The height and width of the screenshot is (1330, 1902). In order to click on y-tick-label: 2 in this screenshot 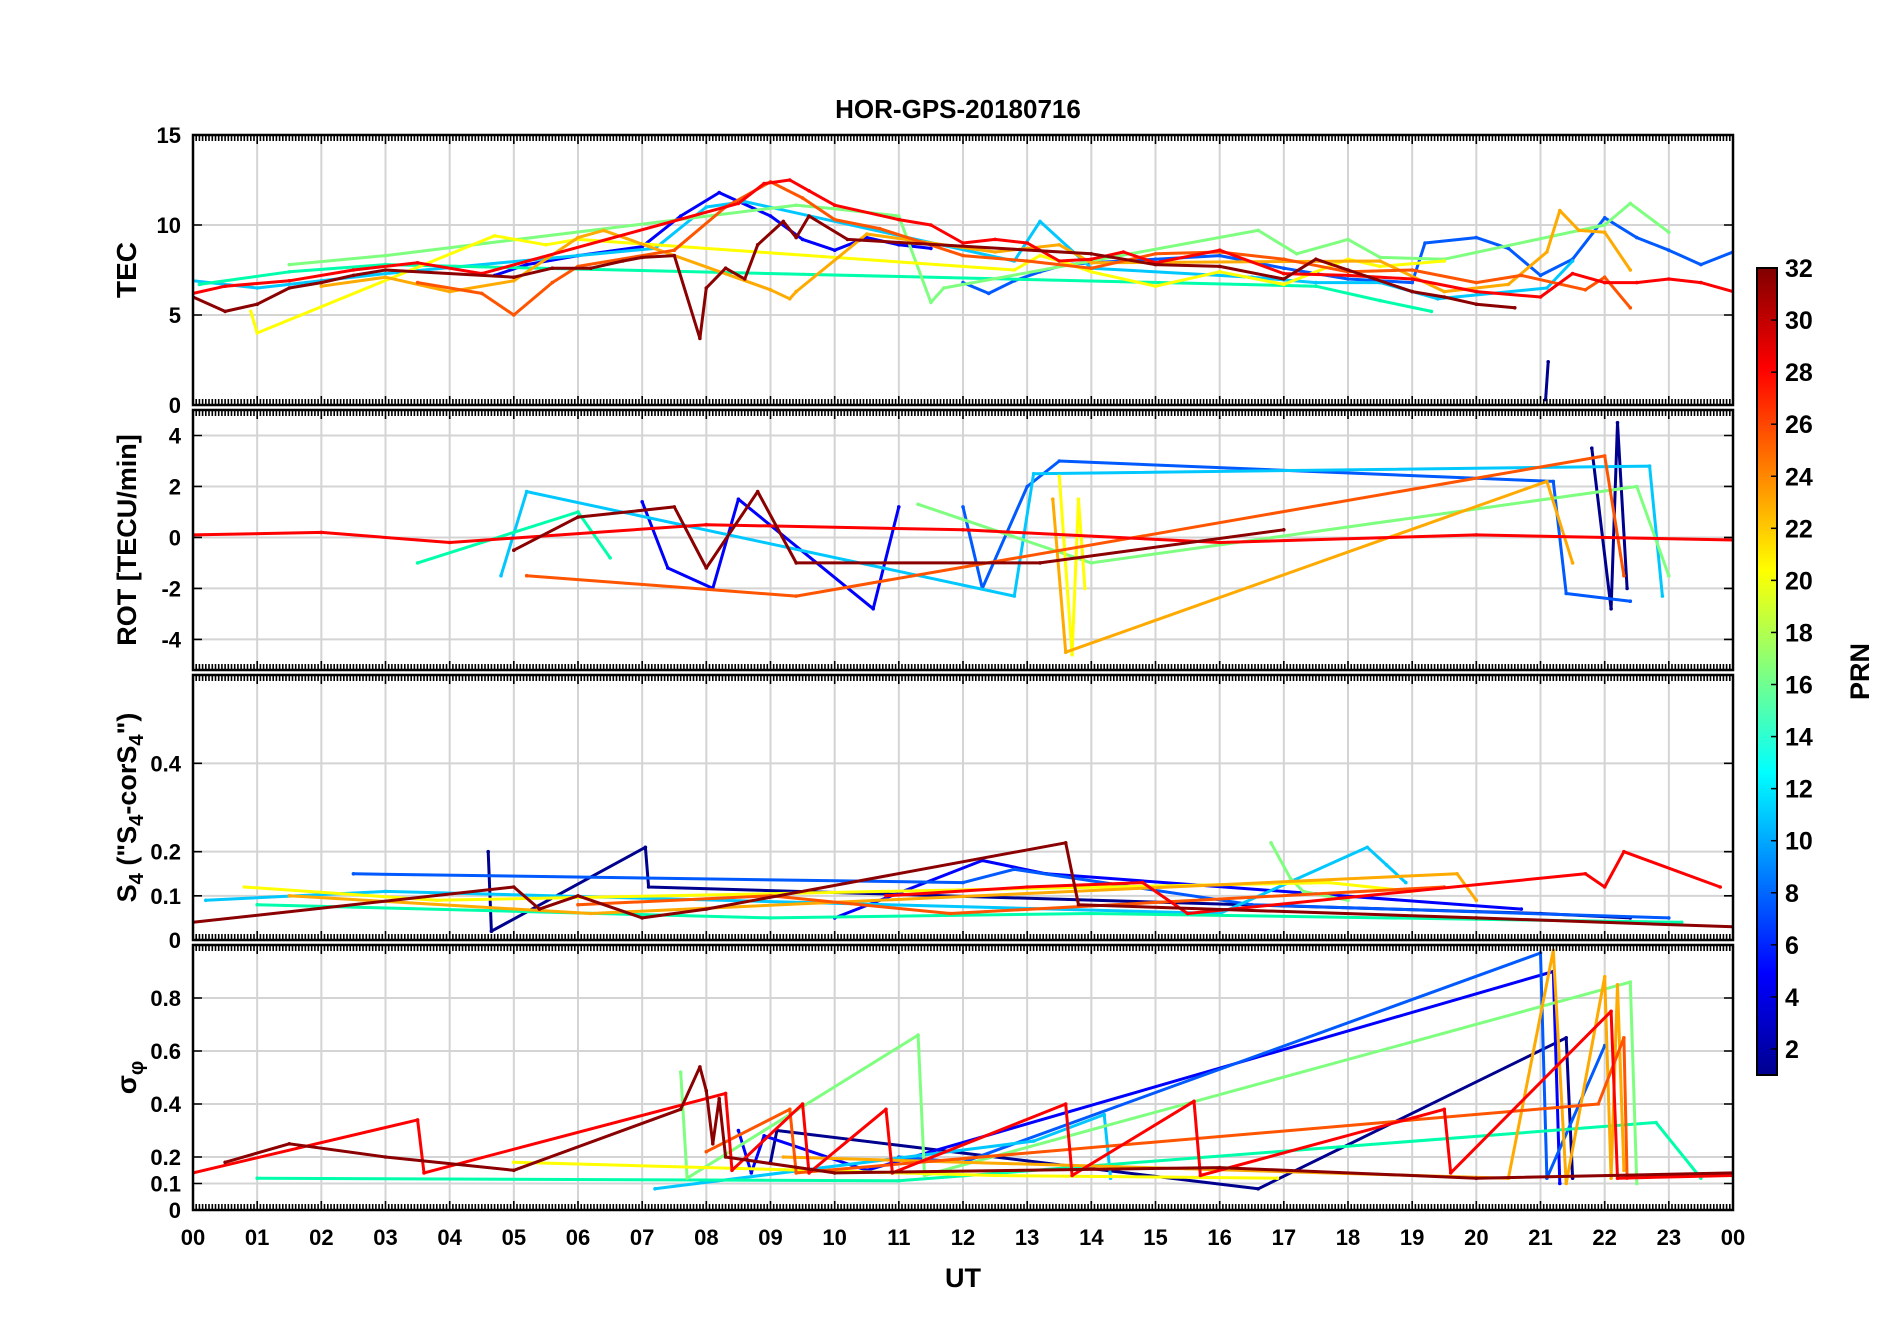, I will do `click(175, 486)`.